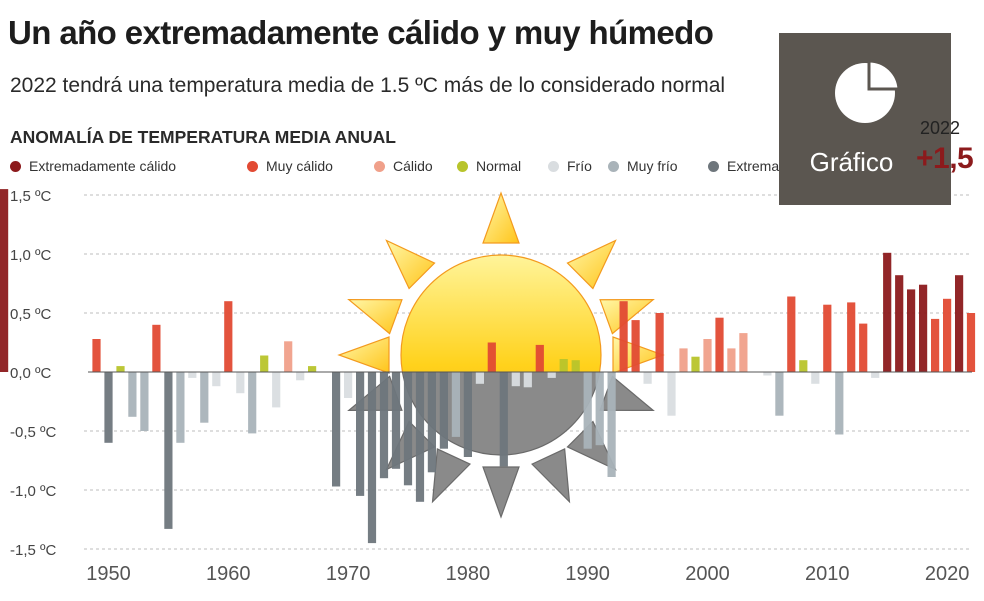 The width and height of the screenshot is (984, 601). What do you see at coordinates (527, 380) in the screenshot?
I see `bar-1985` at bounding box center [527, 380].